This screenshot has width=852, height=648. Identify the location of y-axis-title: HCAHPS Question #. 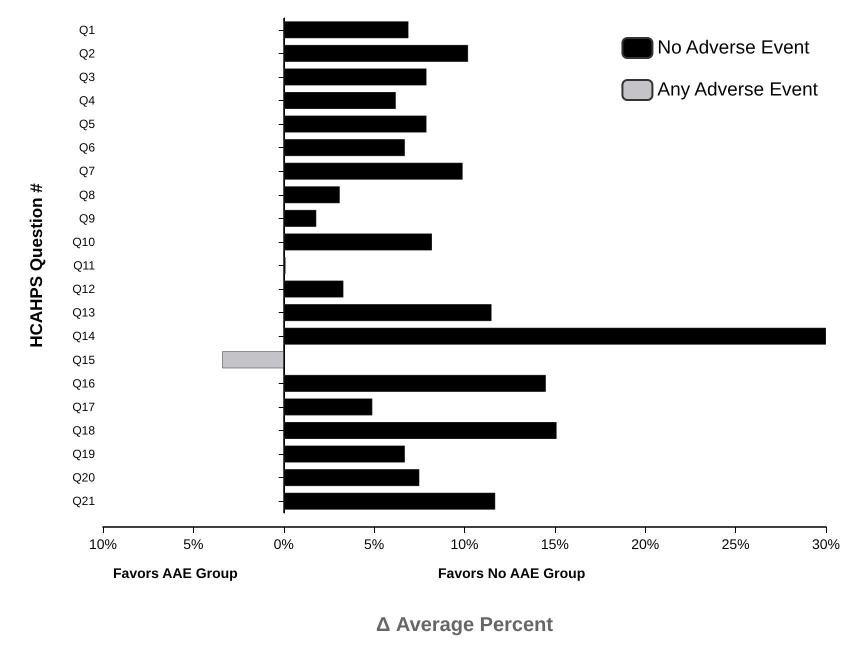
(36, 265).